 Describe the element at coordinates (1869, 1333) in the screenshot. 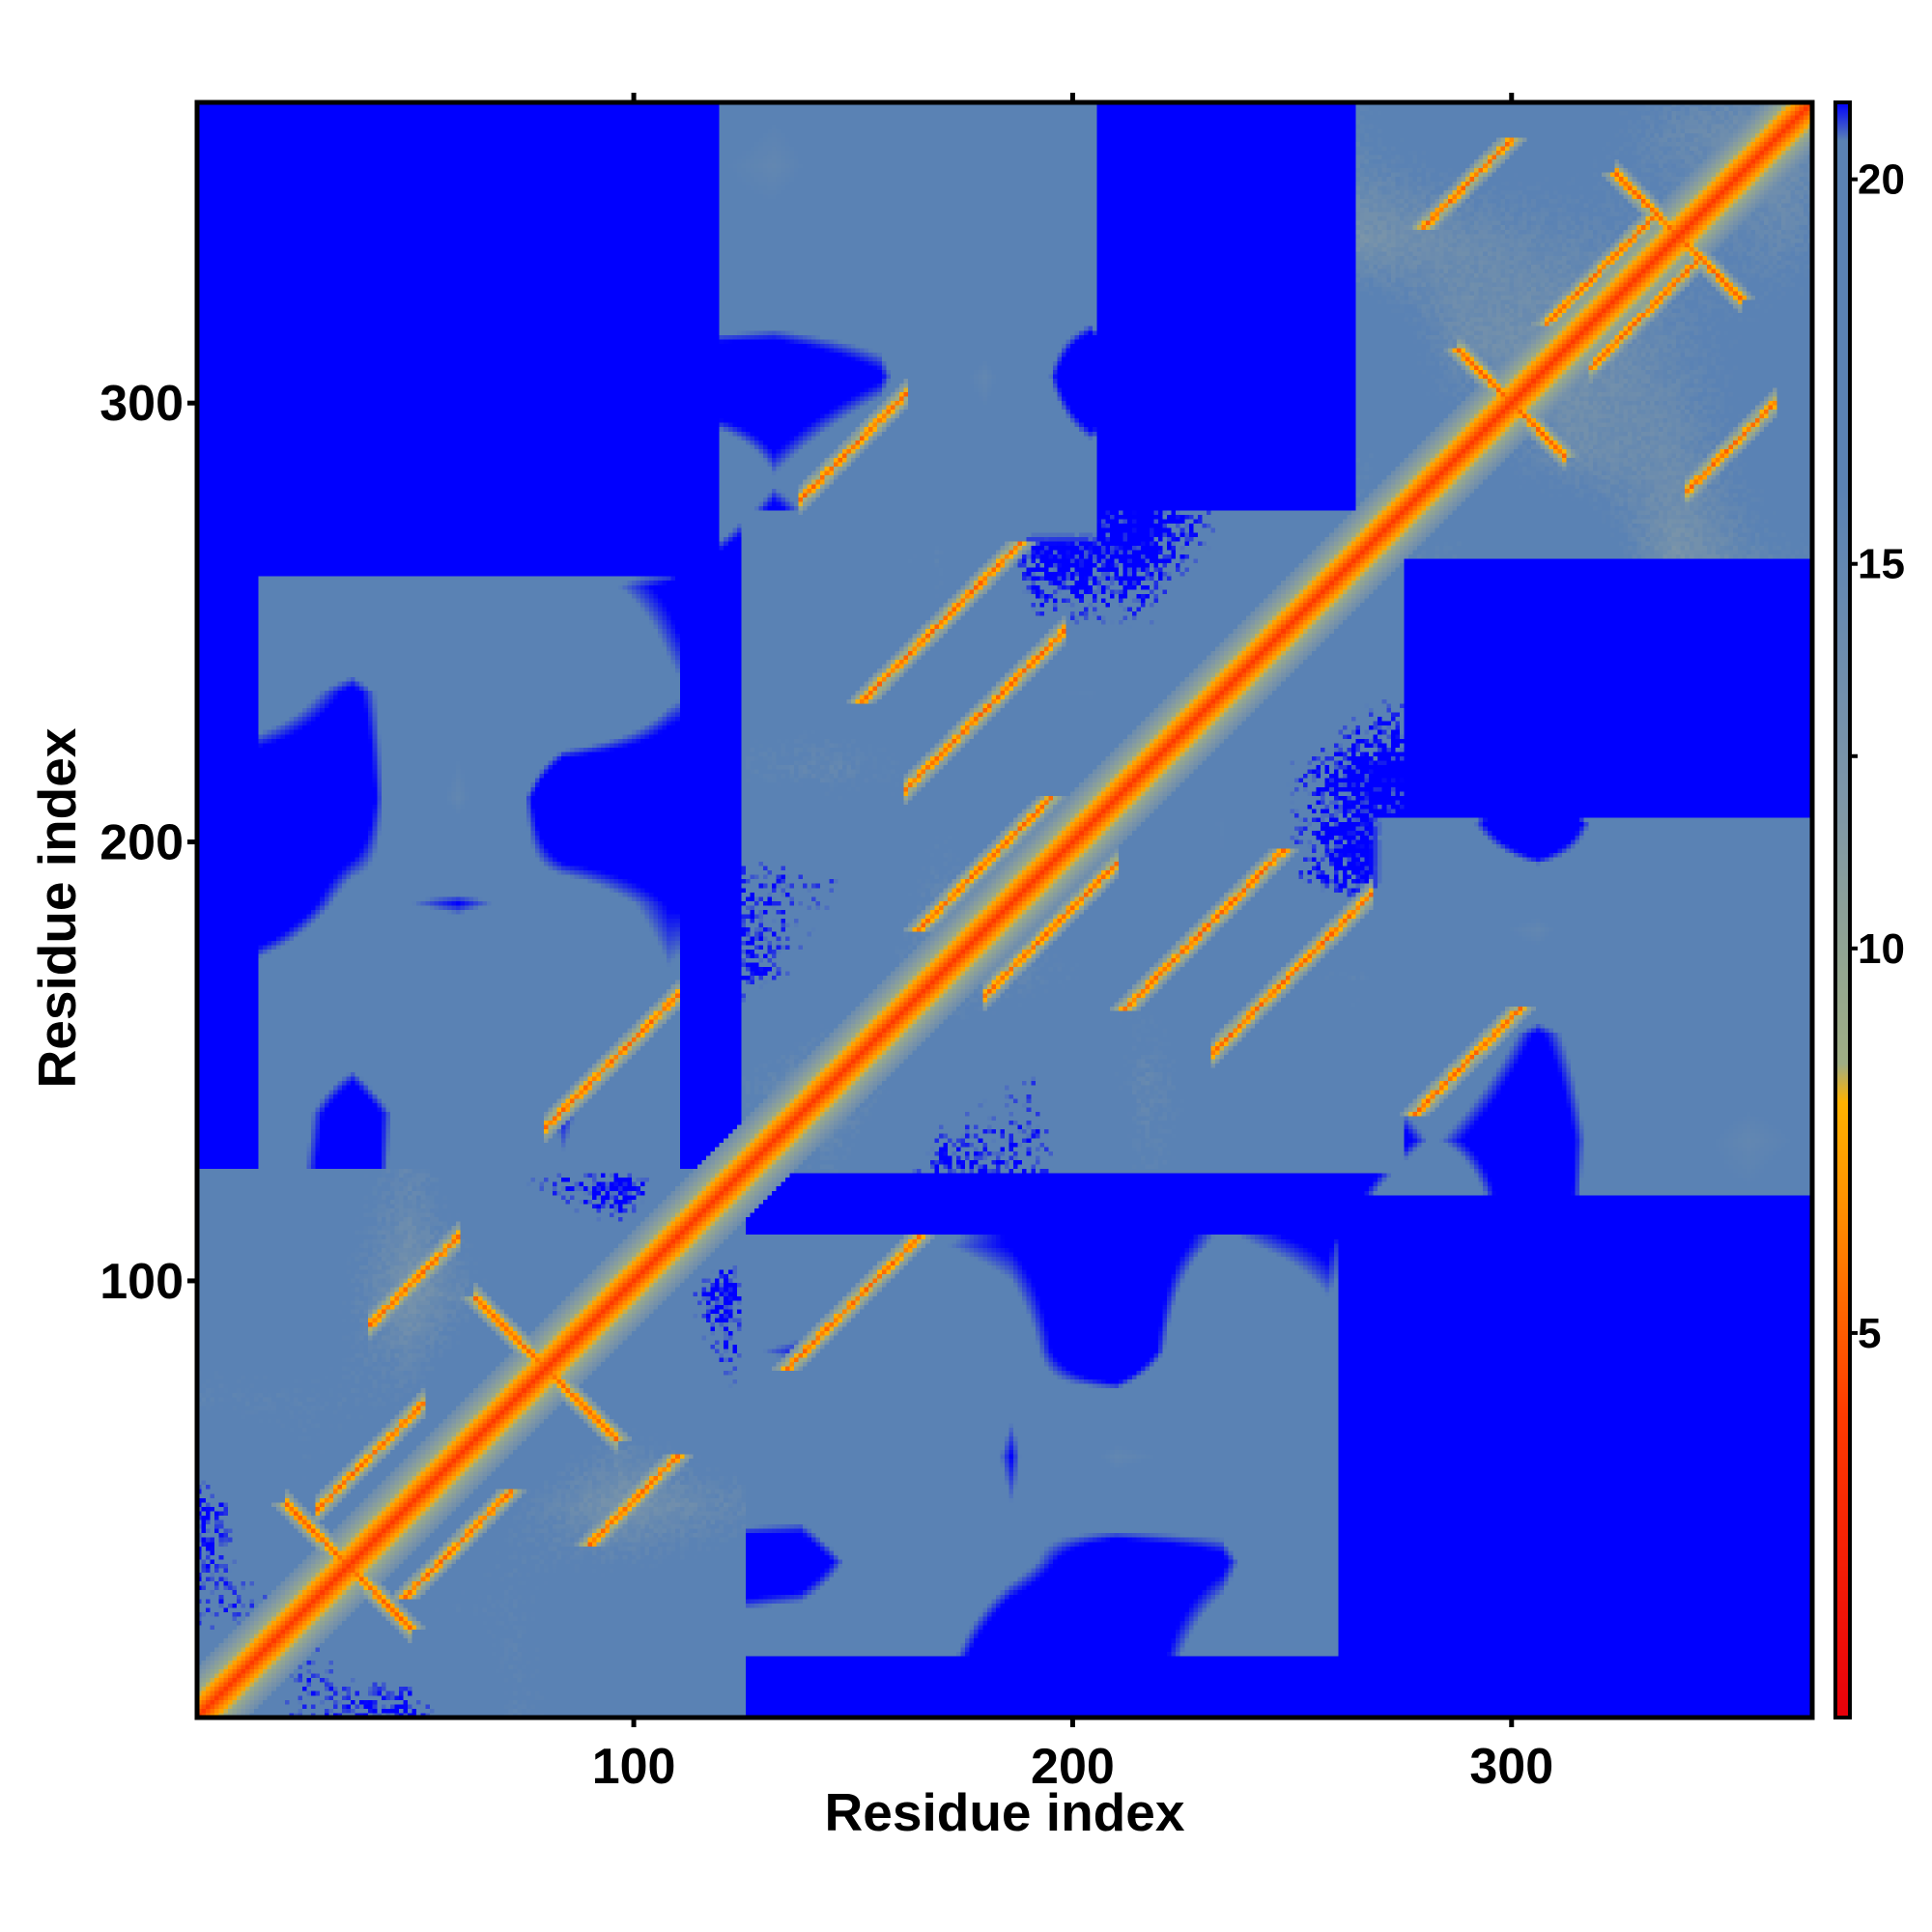

I see `colorbar-tick-label: 5` at that location.